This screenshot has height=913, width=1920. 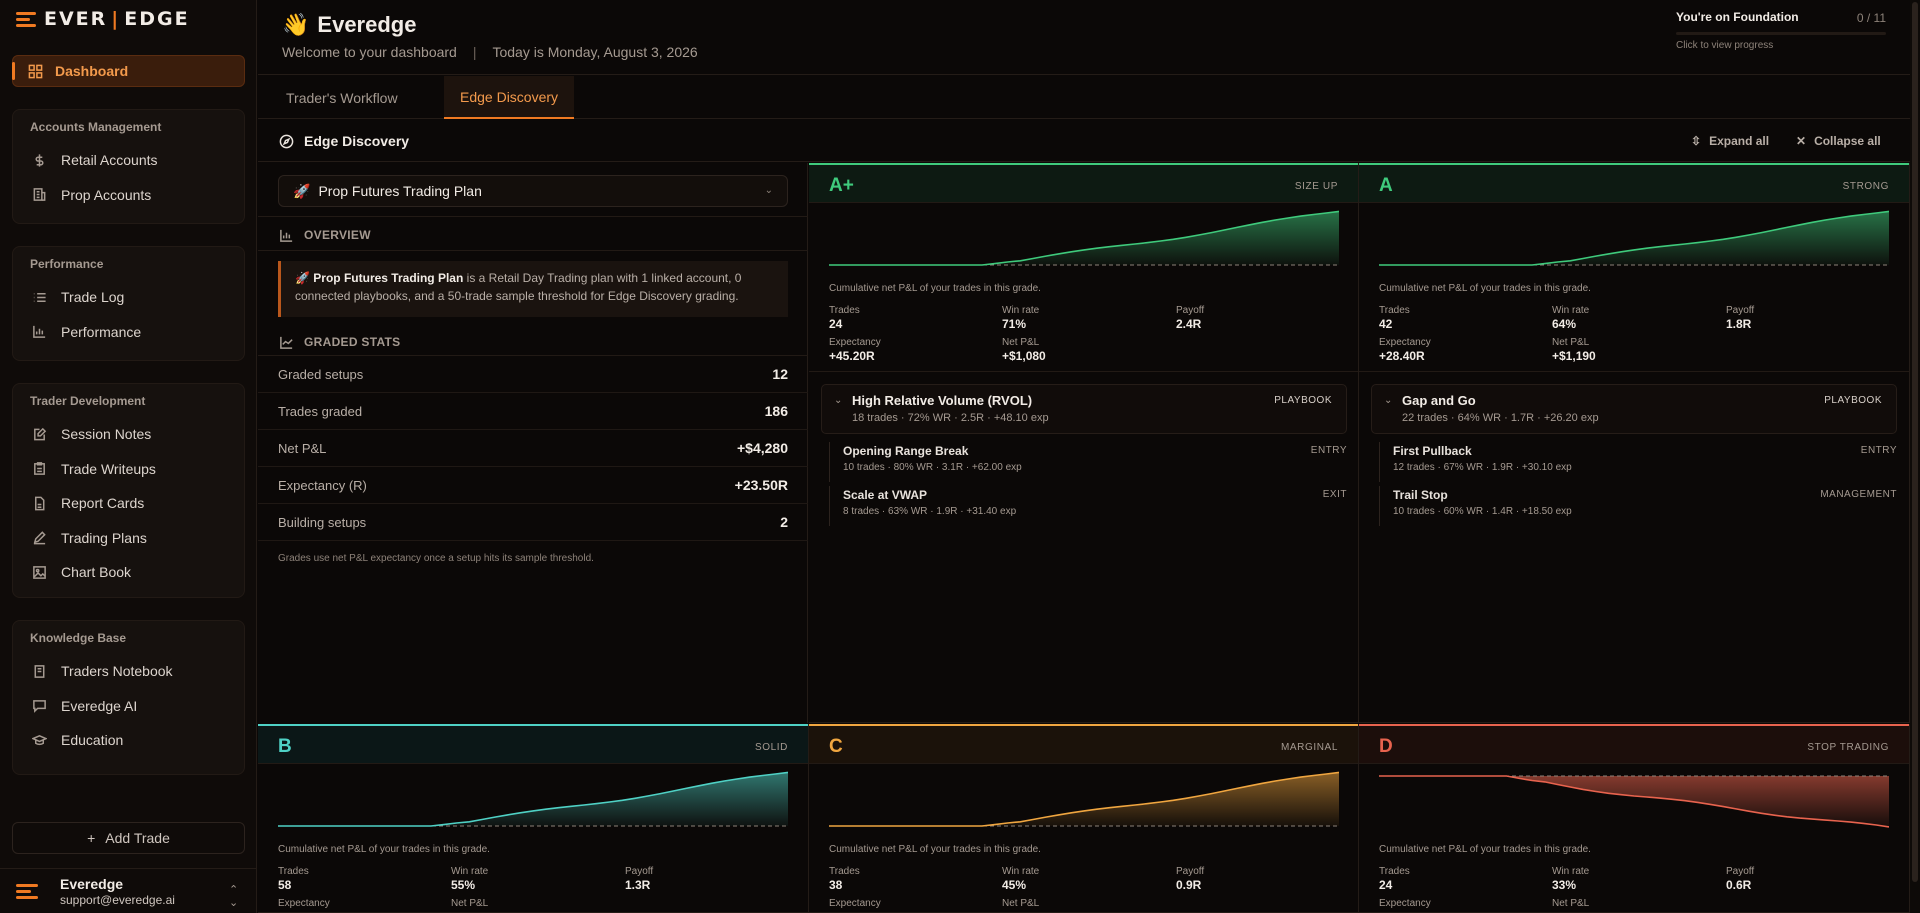 I want to click on sidebar-item-performance: Performance, so click(x=86, y=332).